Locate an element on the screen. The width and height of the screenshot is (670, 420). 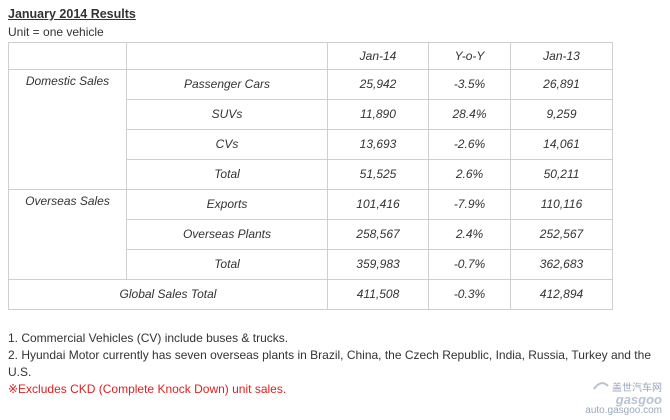
table-row: Overseas Plants 258,567 2.4% 252,567 is located at coordinates (311, 234).